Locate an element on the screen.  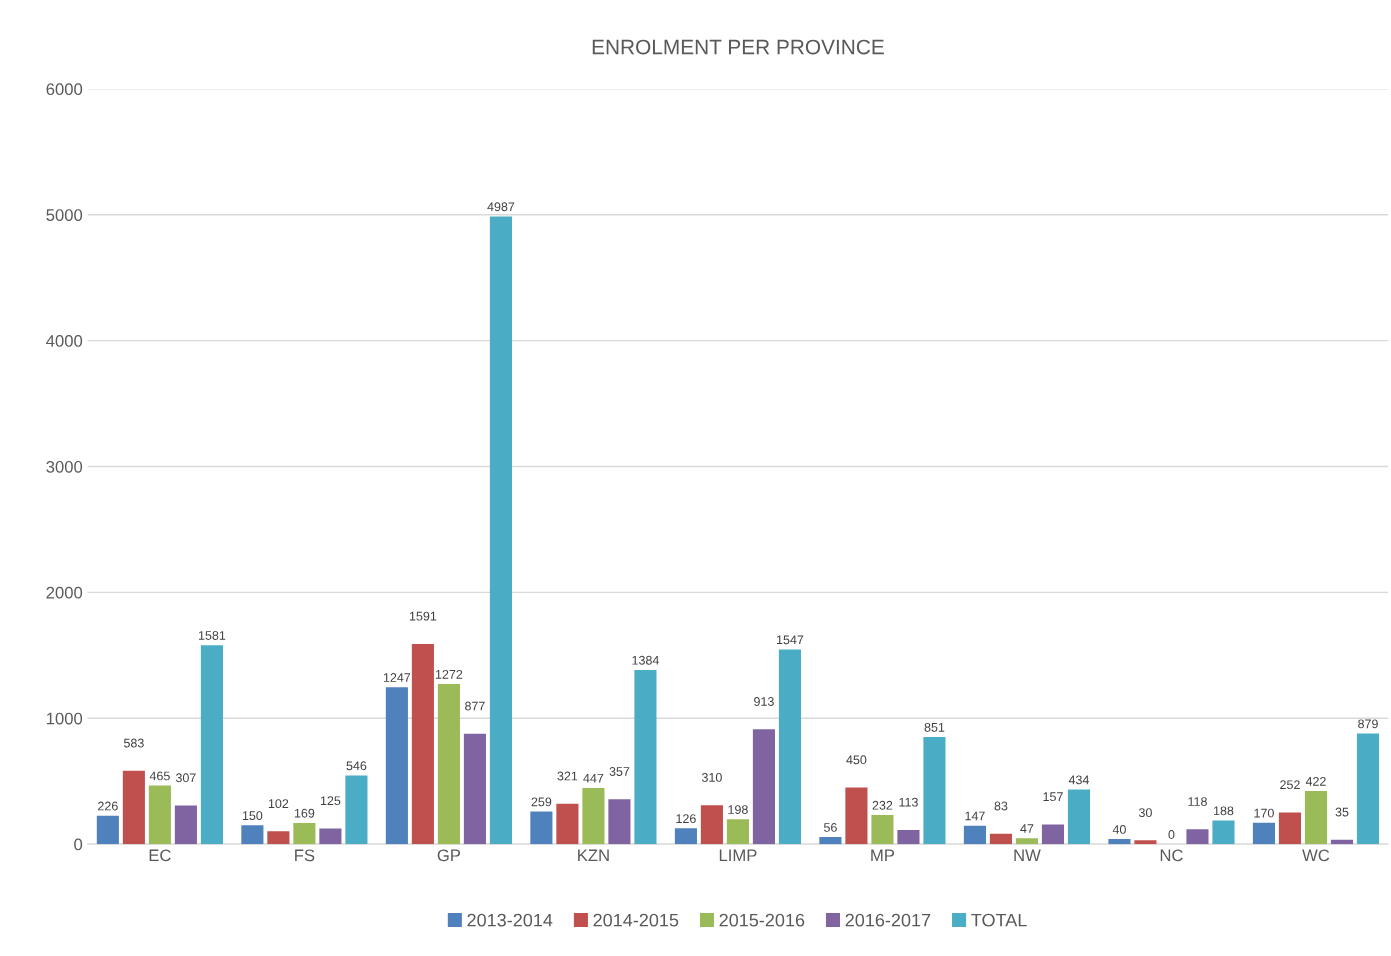
legend-label: TOTAL is located at coordinates (999, 920).